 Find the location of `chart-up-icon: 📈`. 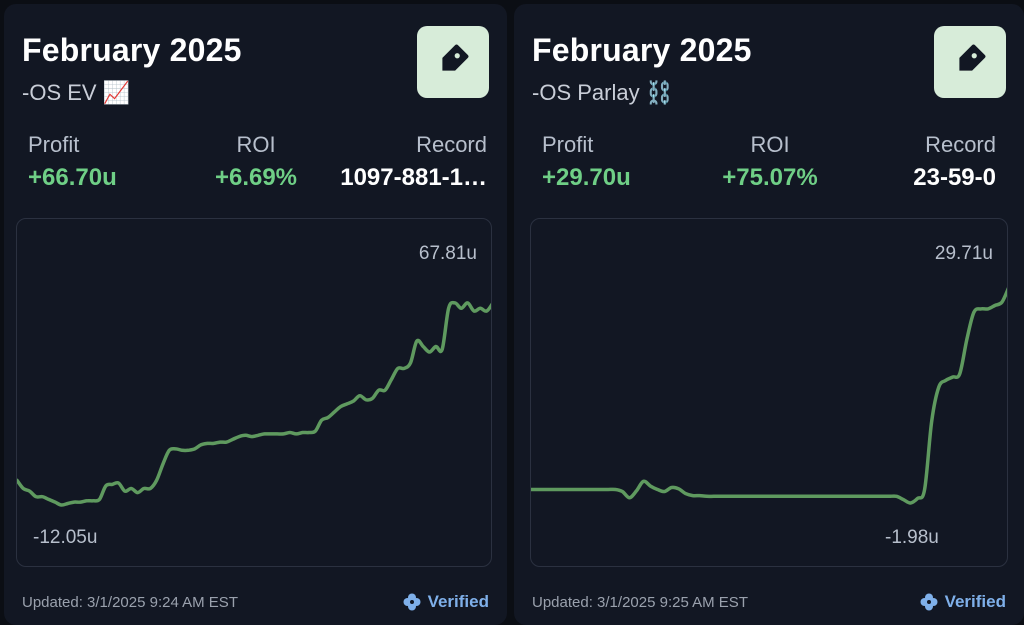

chart-up-icon: 📈 is located at coordinates (116, 92).